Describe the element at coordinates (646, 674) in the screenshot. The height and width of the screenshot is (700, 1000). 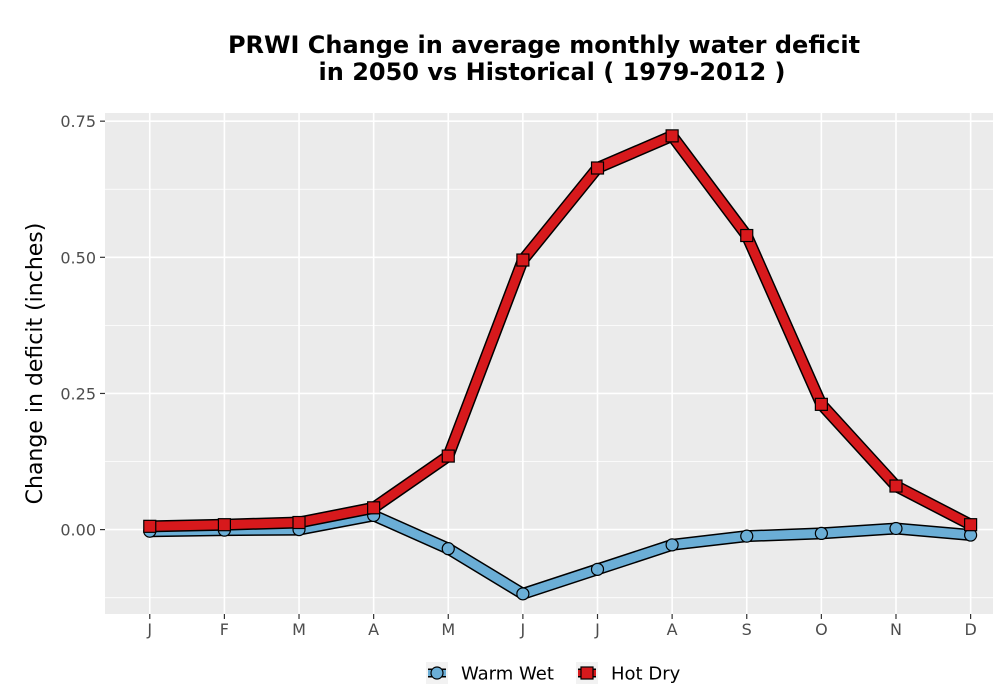
I see `legend-label: Hot Dry` at that location.